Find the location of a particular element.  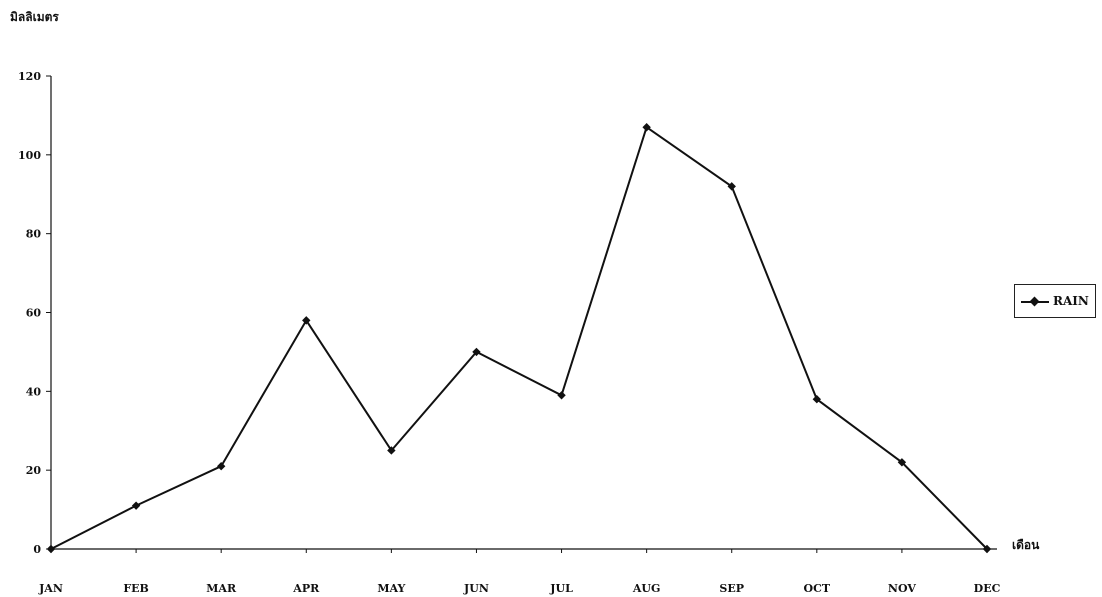

y-tick-label: 60 is located at coordinates (34, 313).